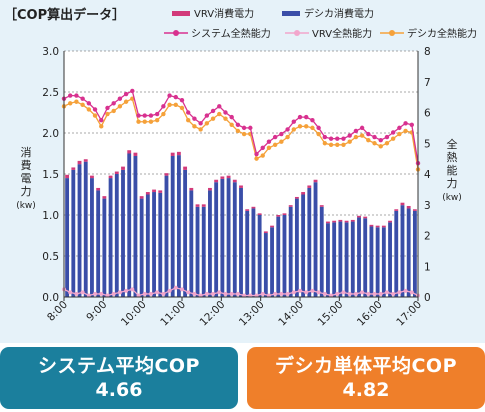 The height and width of the screenshot is (412, 485). Describe the element at coordinates (320, 23) in the screenshot. I see `legend: VRV消費電力 デシカ消費電力 システム全熱能力 VRV全熱能力 デシカ全熱能力` at that location.